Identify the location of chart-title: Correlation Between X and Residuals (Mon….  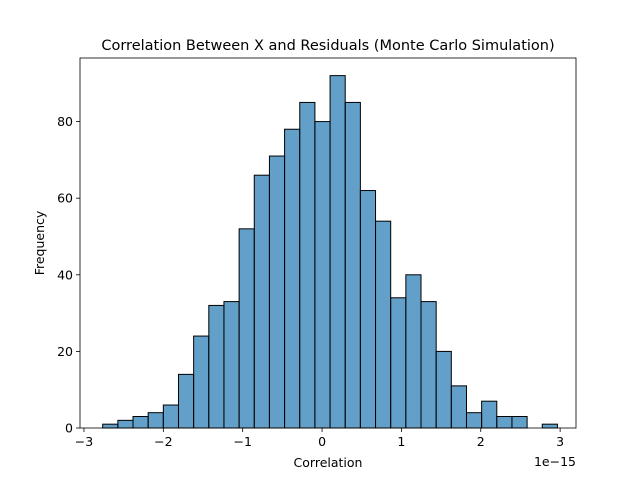
(327, 46).